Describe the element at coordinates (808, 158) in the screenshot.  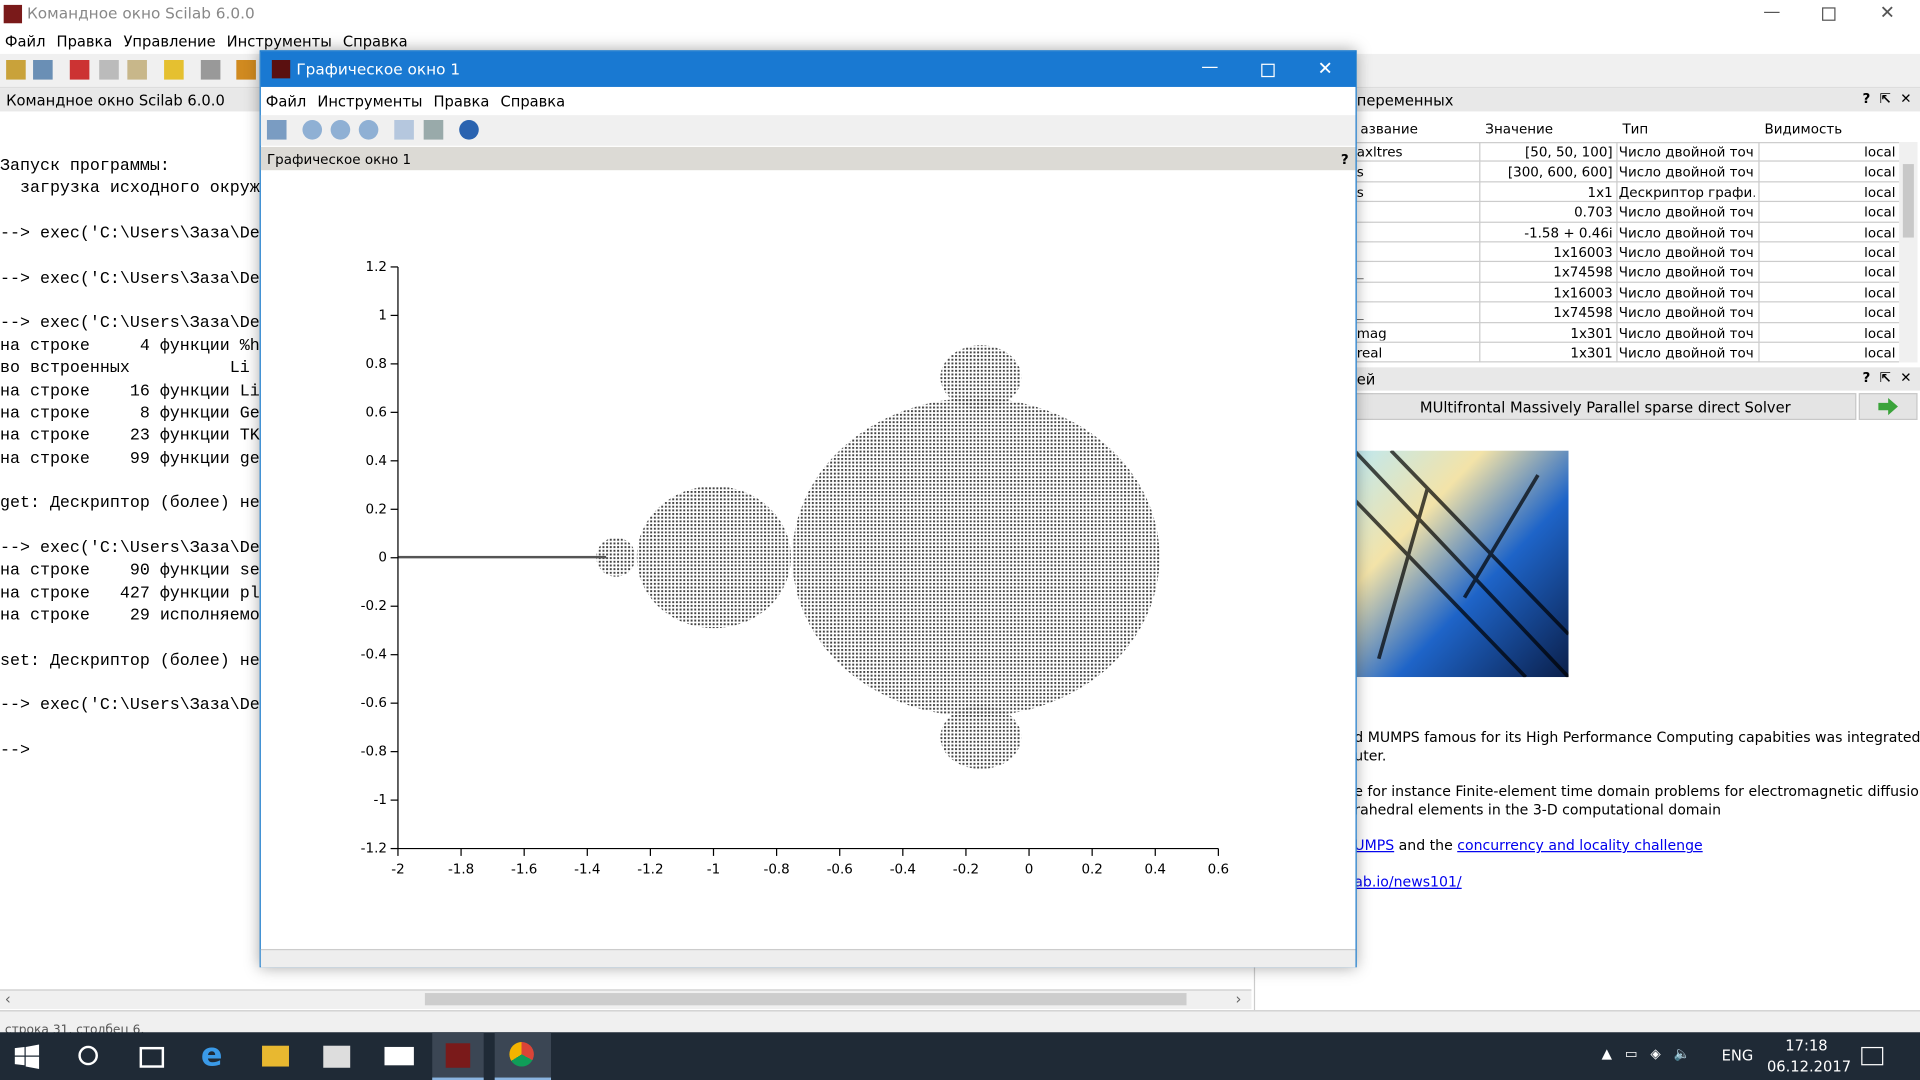
I see `figure-label-bar` at that location.